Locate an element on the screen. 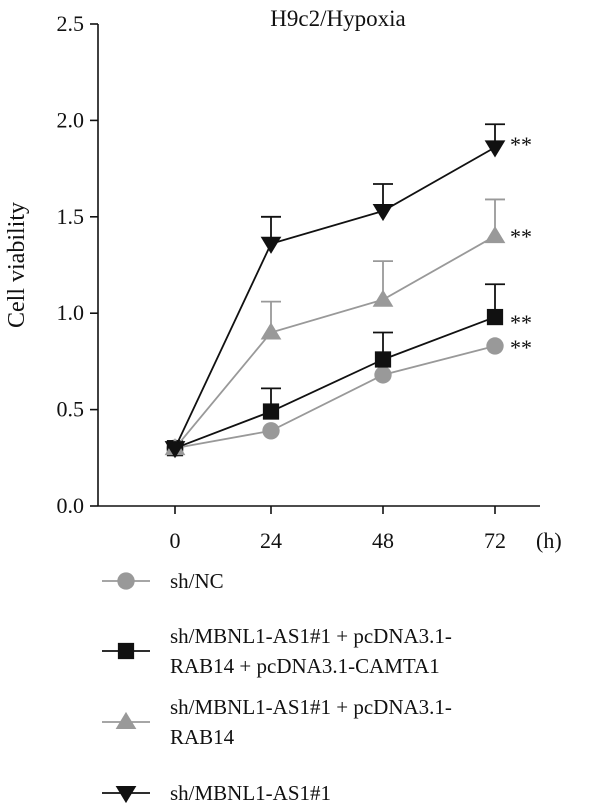  y-tick-label: 1.5 is located at coordinates (71, 216).